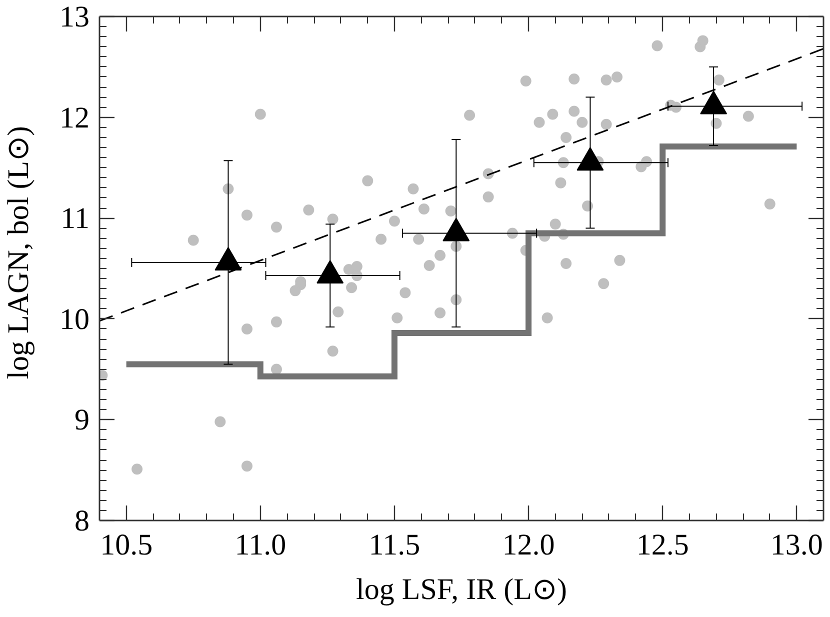 The image size is (830, 617). What do you see at coordinates (461, 589) in the screenshot?
I see `x-axis-title: log LSF, IR (L⊙)` at bounding box center [461, 589].